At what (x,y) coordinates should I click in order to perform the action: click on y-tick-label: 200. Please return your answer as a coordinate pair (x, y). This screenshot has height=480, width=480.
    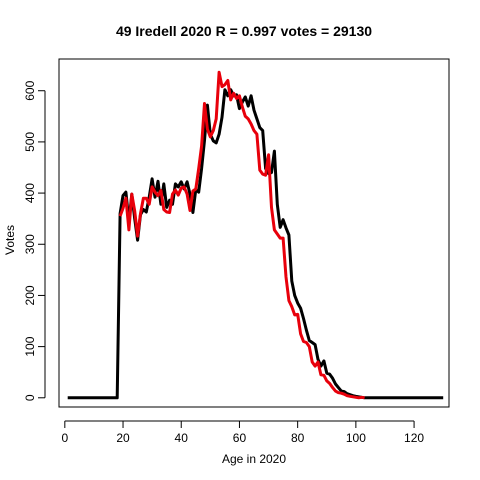
    Looking at the image, I should click on (30, 295).